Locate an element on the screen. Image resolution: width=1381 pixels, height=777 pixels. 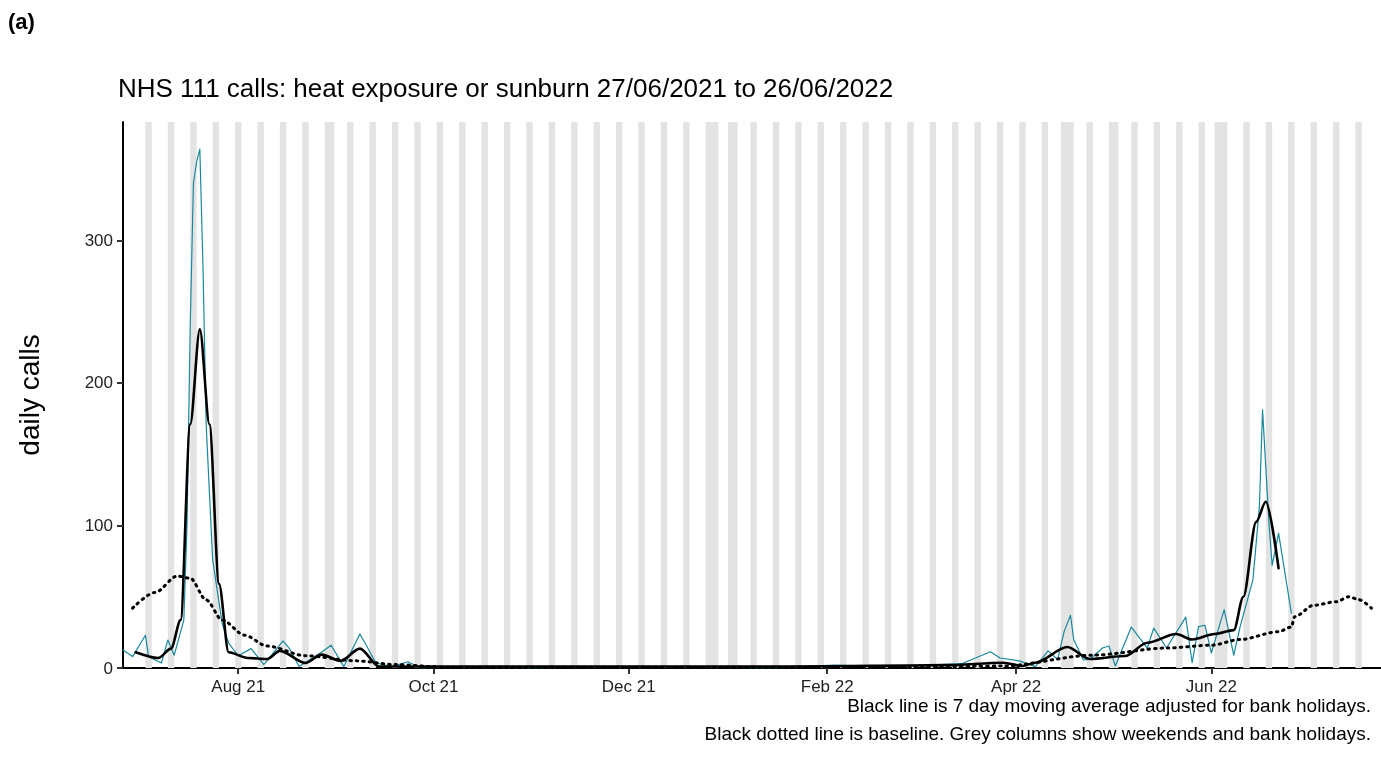
y-tick-label: 0 is located at coordinates (108, 668).